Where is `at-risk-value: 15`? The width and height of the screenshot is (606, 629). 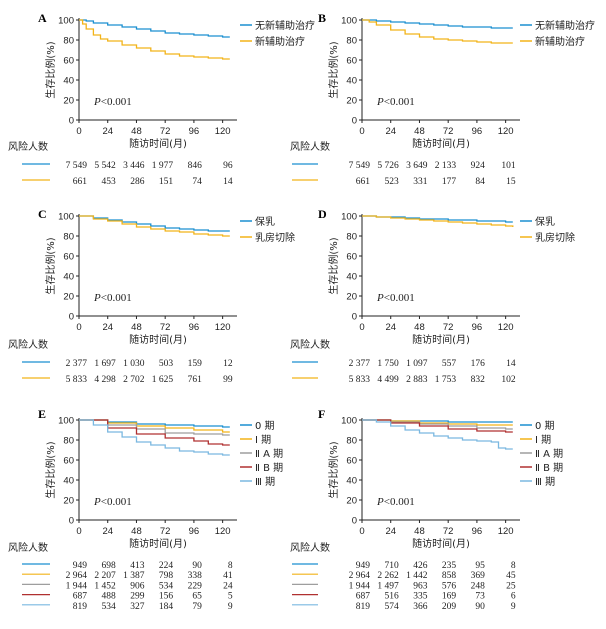
at-risk-value: 15 is located at coordinates (511, 182).